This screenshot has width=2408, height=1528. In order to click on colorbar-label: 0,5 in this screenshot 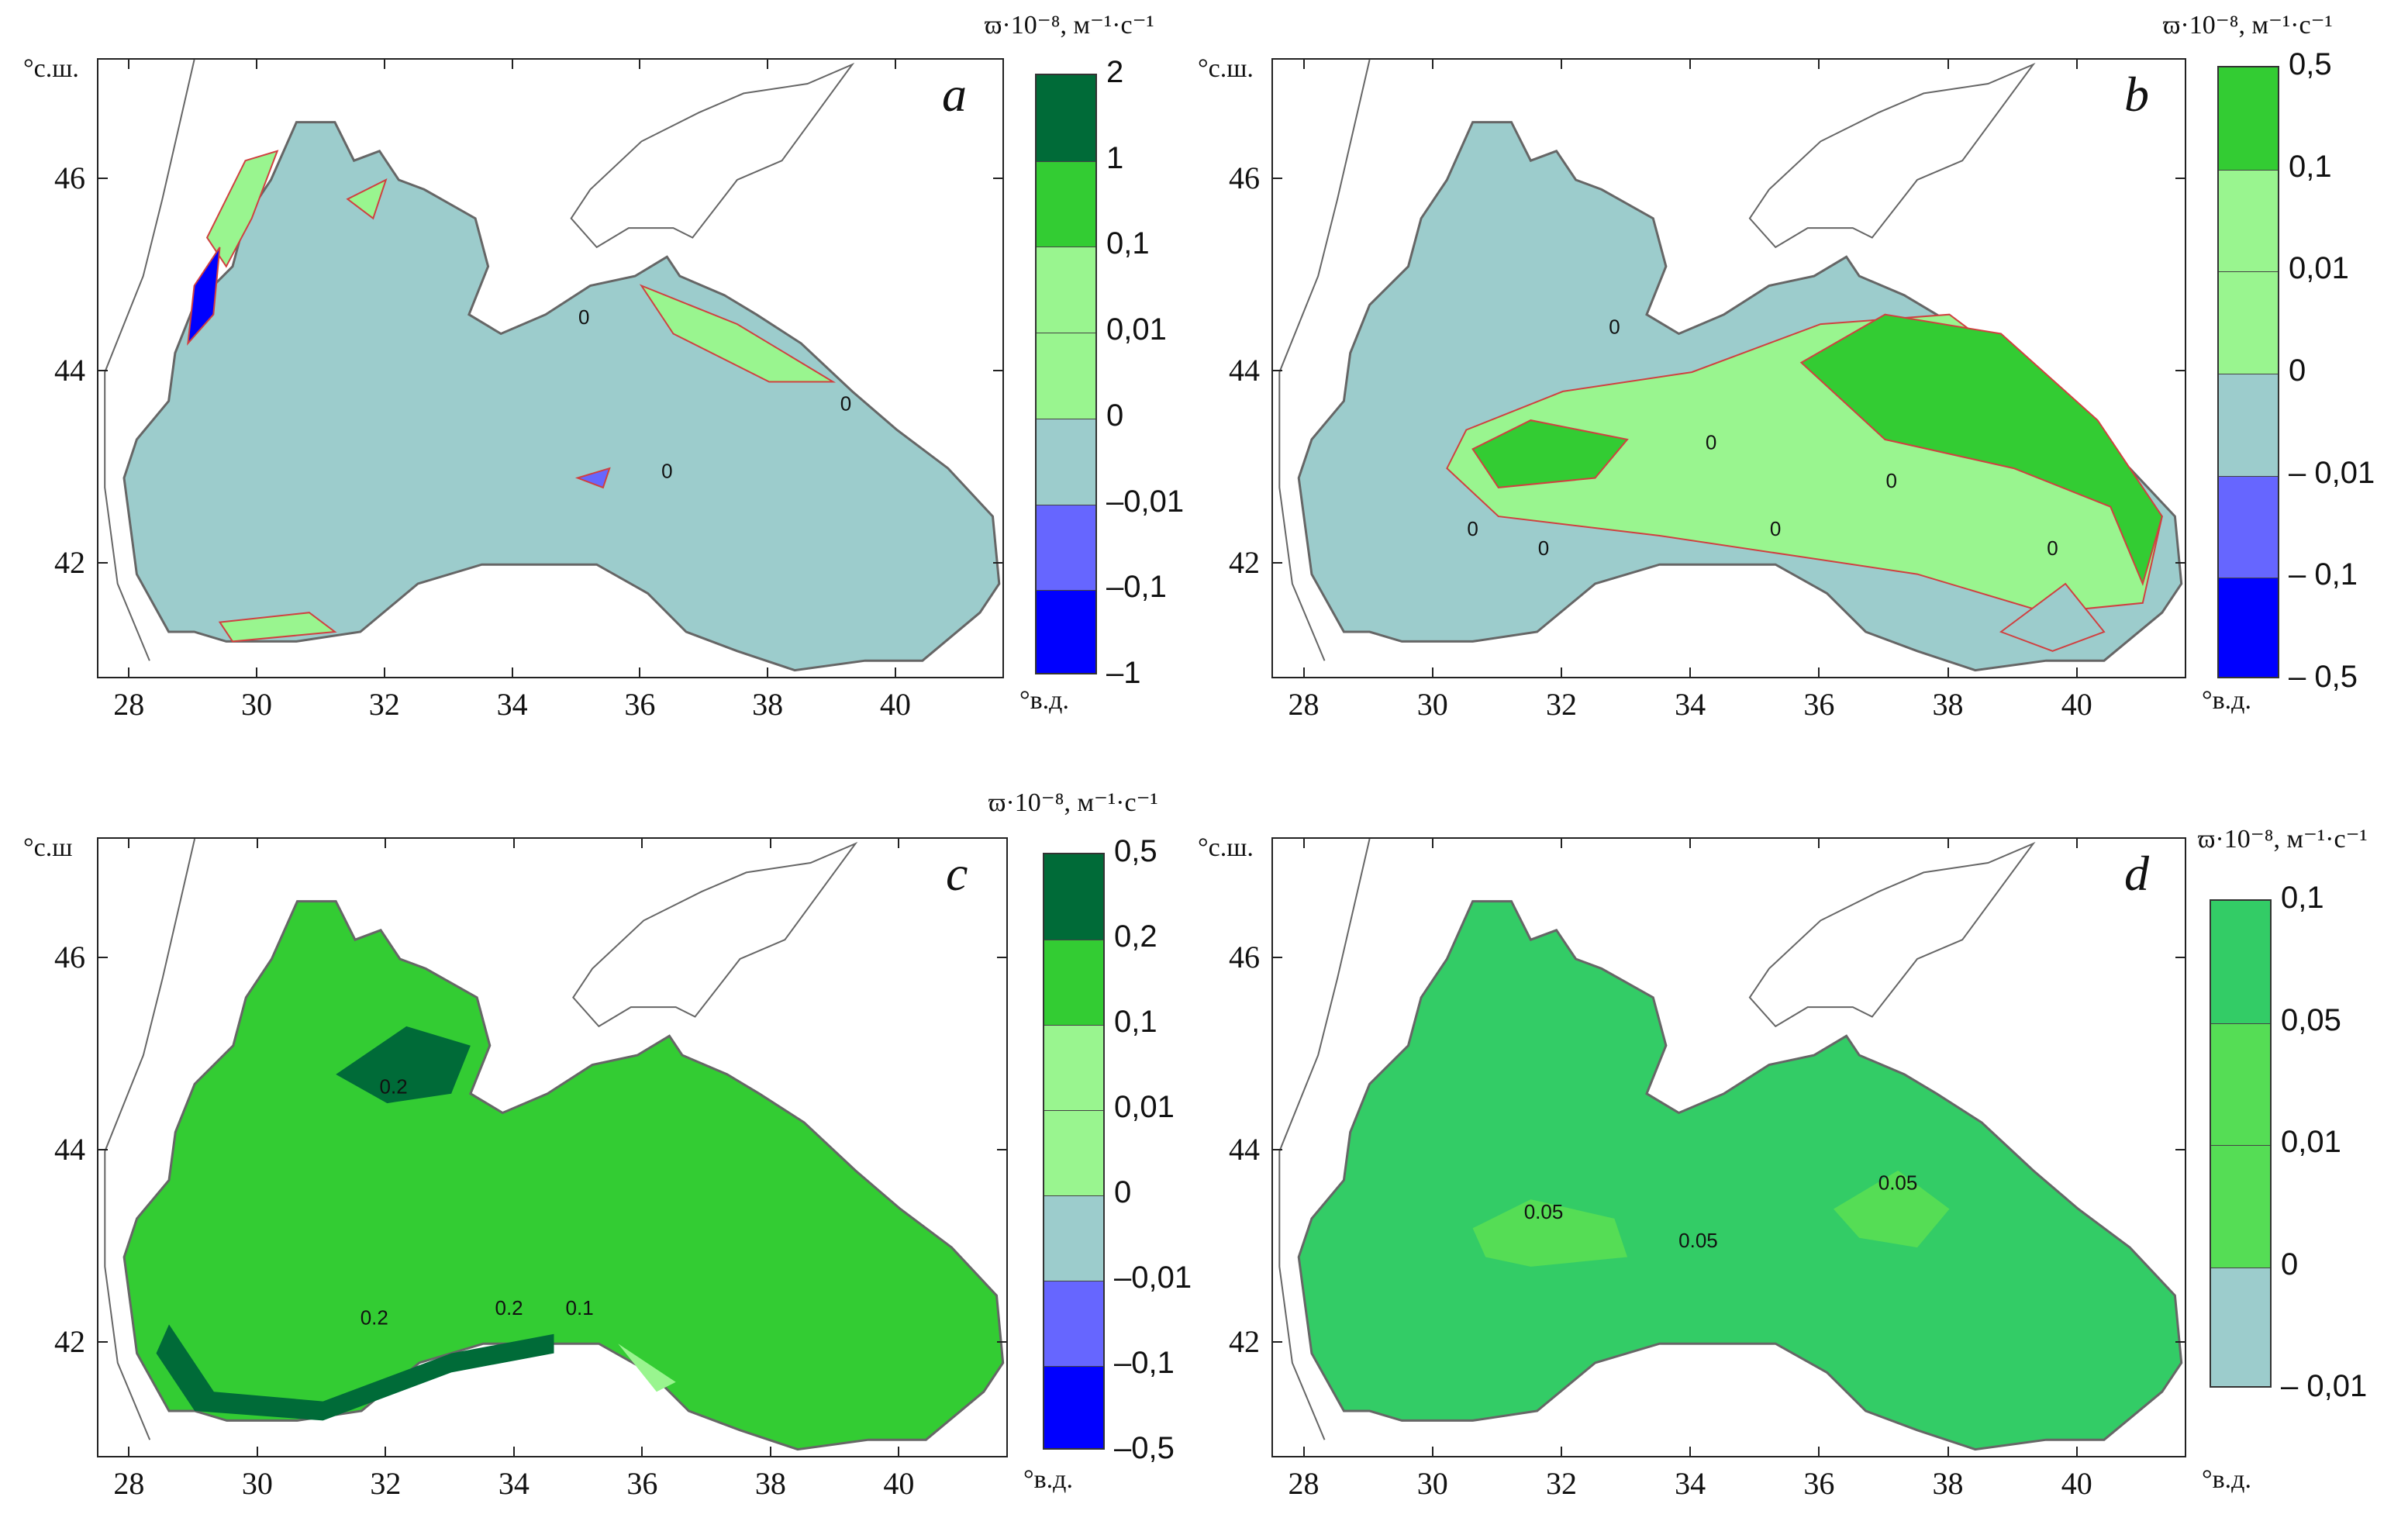, I will do `click(1135, 851)`.